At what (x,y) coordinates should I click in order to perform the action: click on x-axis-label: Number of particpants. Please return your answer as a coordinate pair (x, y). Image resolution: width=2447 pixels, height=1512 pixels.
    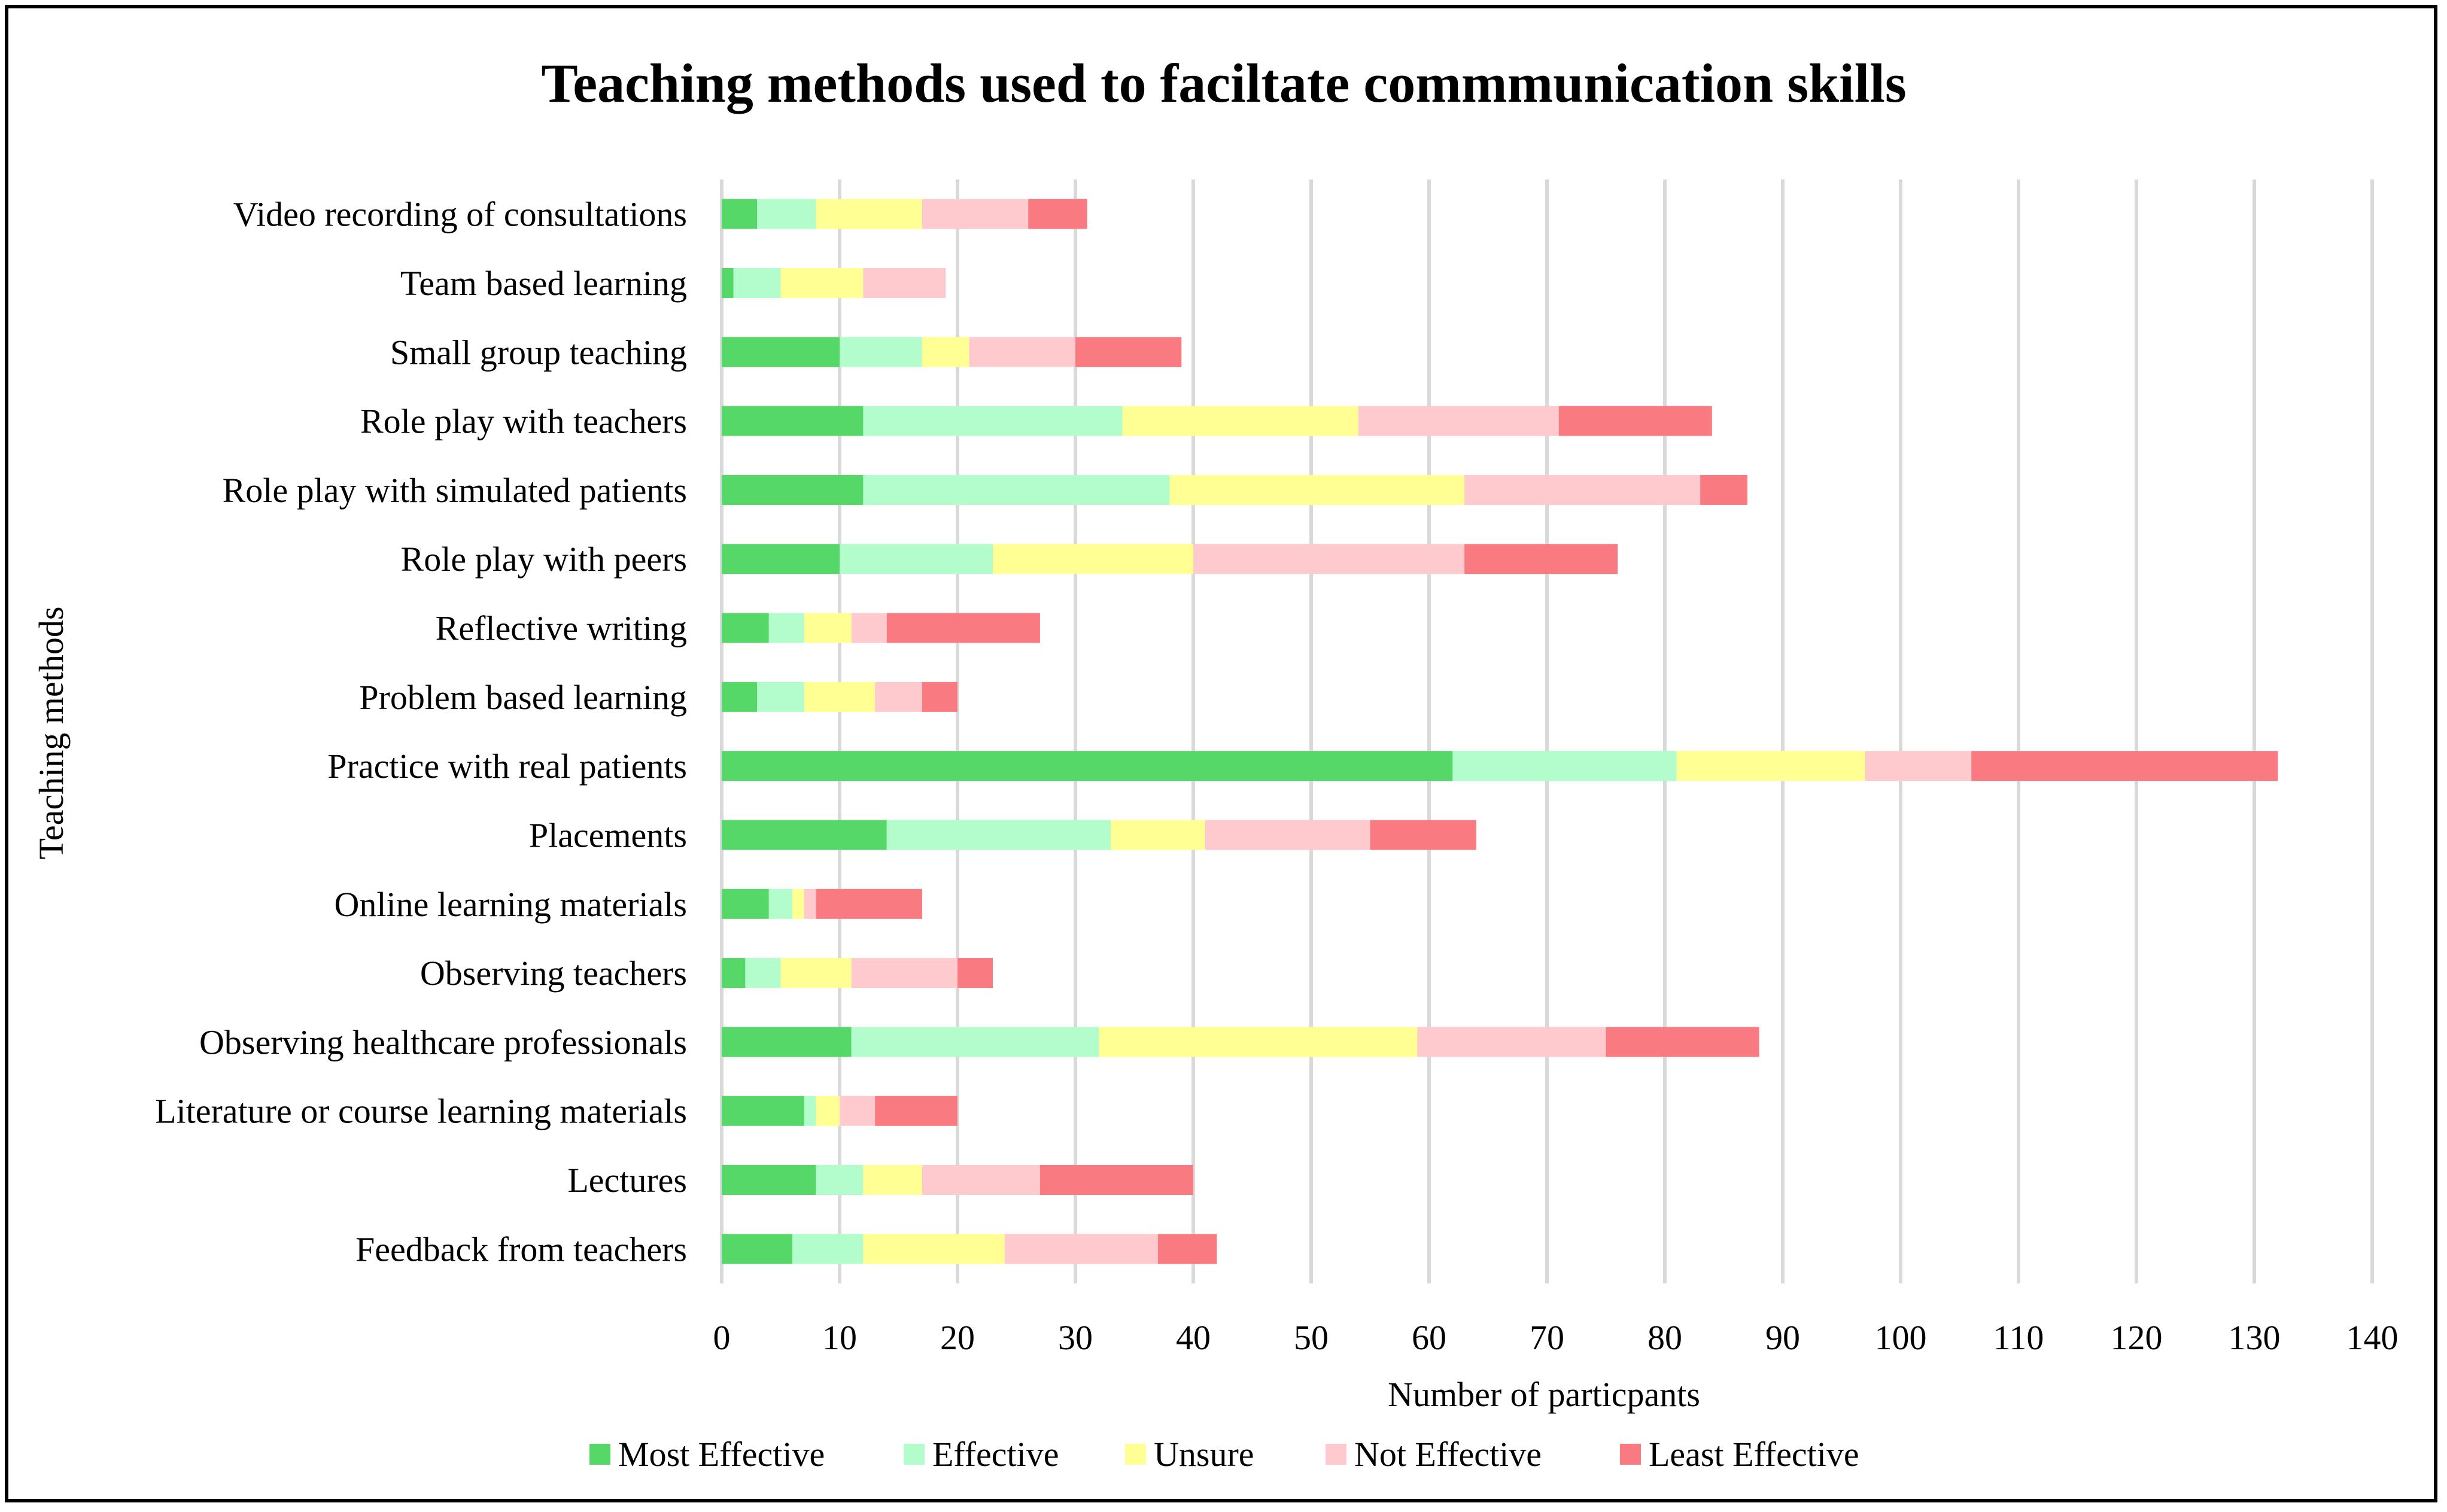
    Looking at the image, I should click on (1544, 1394).